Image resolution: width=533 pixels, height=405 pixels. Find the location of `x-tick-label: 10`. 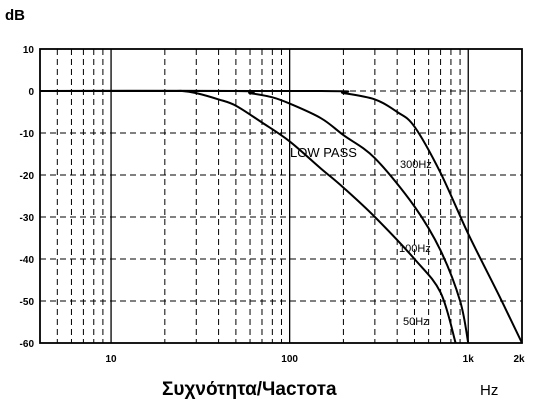

x-tick-label: 10 is located at coordinates (112, 359).